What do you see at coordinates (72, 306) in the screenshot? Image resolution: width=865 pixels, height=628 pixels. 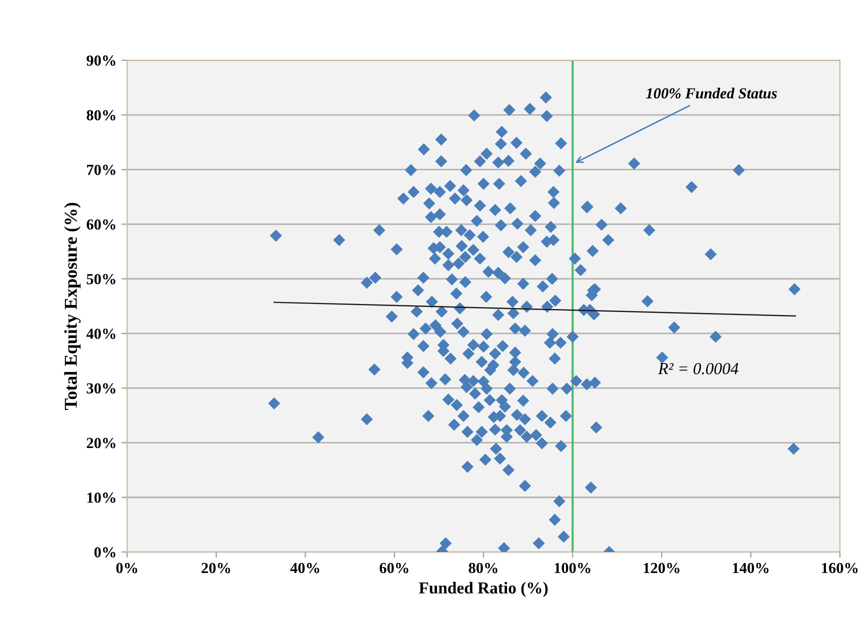 I see `y-axis-title: Total Equity Exposure (%)` at bounding box center [72, 306].